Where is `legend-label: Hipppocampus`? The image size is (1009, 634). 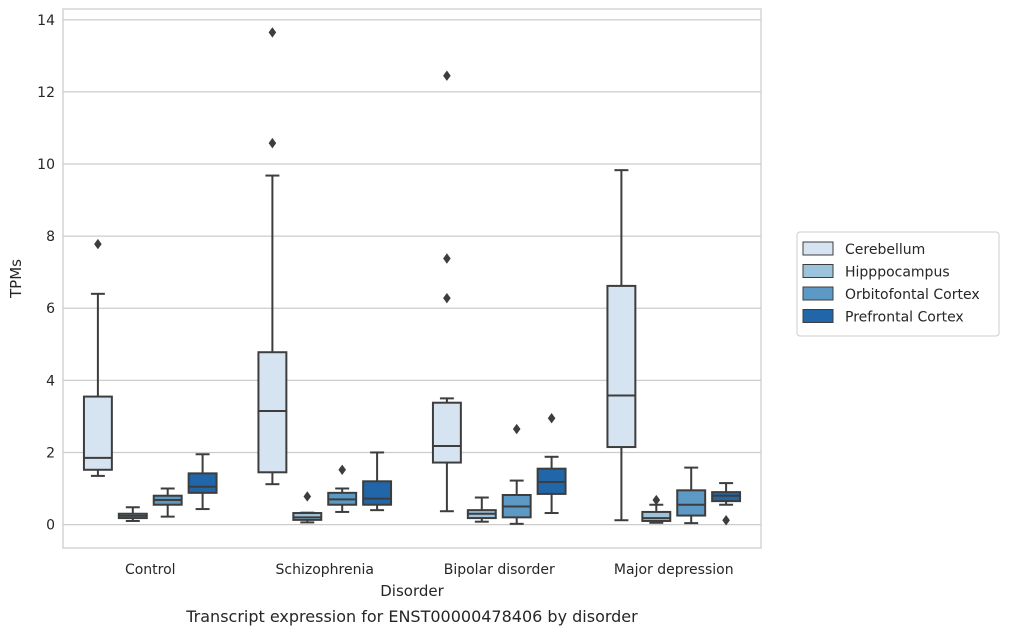
legend-label: Hipppocampus is located at coordinates (897, 273).